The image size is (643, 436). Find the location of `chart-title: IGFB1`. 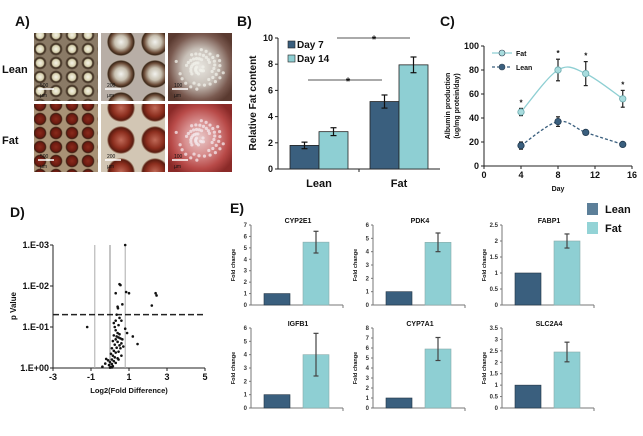

chart-title: IGFB1 is located at coordinates (298, 324).